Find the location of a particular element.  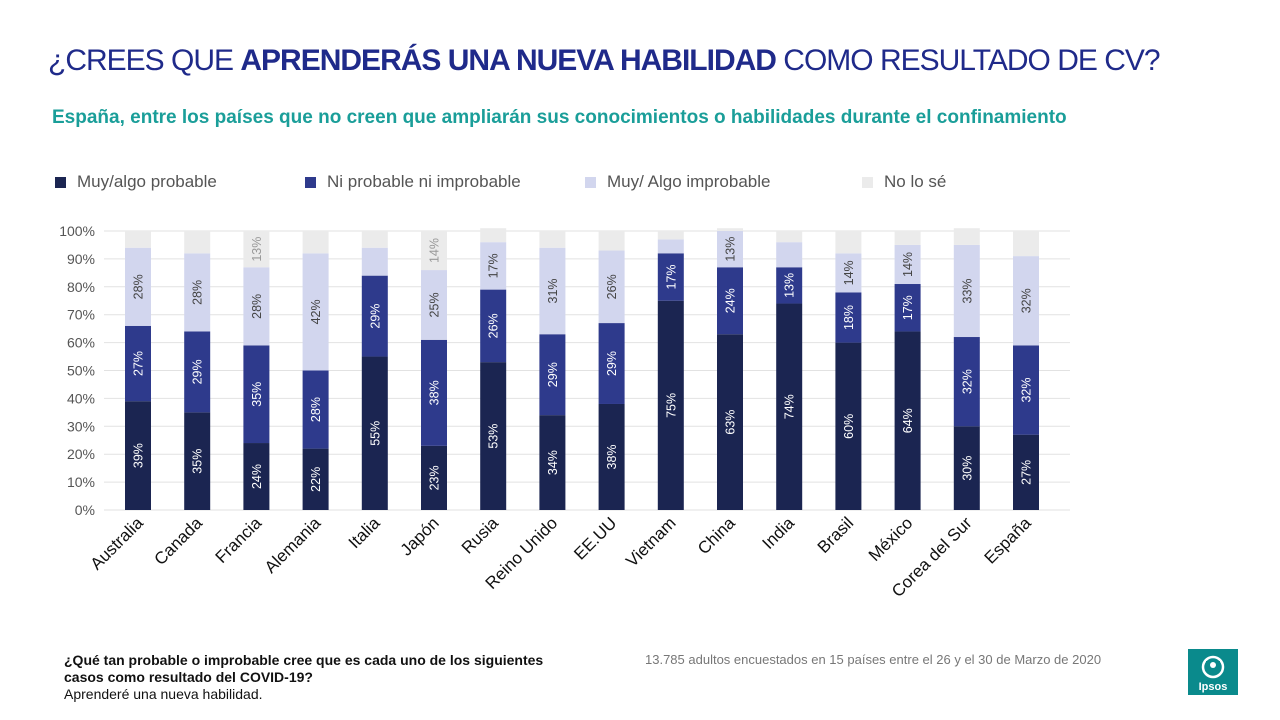

data-label: 27% is located at coordinates (139, 363).